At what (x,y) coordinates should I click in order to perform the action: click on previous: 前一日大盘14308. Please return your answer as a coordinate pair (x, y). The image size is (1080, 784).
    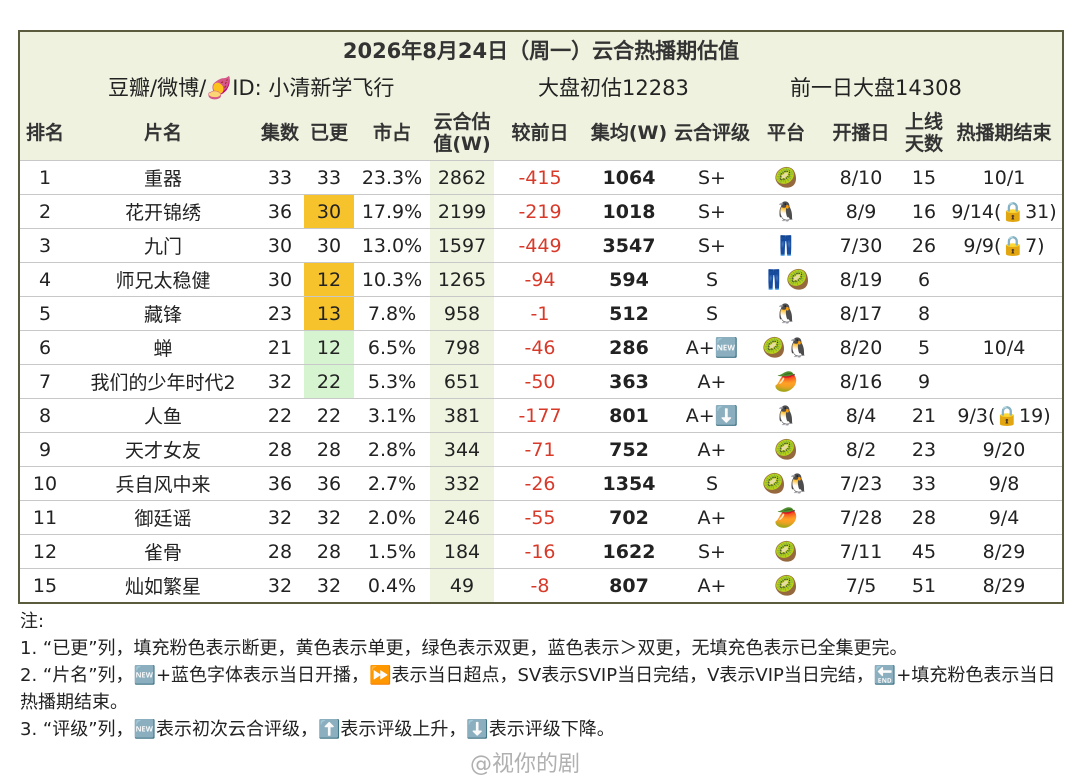
    Looking at the image, I should click on (876, 88).